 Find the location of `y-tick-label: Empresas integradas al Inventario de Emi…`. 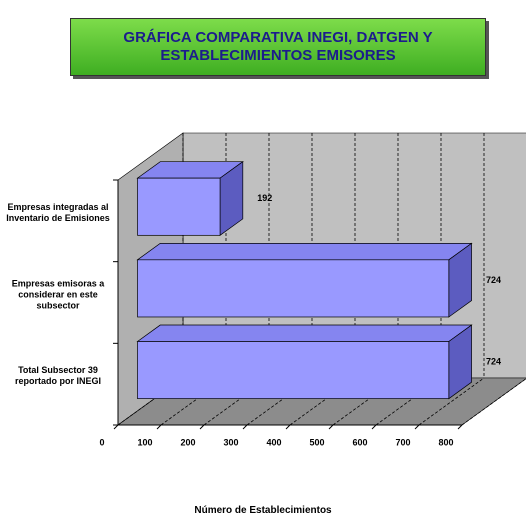

y-tick-label: Empresas integradas al Inventario de Emi… is located at coordinates (58, 212).